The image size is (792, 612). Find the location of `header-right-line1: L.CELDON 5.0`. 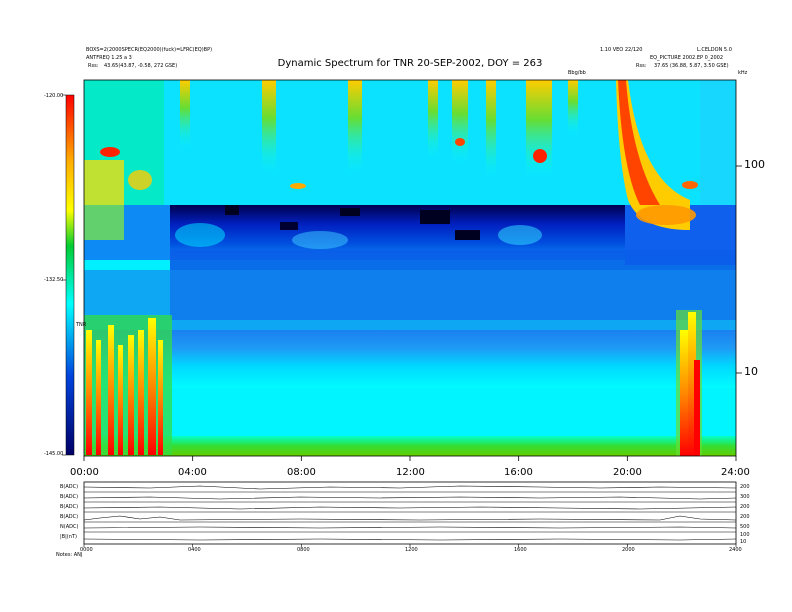

header-right-line1: L.CELDON 5.0 is located at coordinates (714, 50).